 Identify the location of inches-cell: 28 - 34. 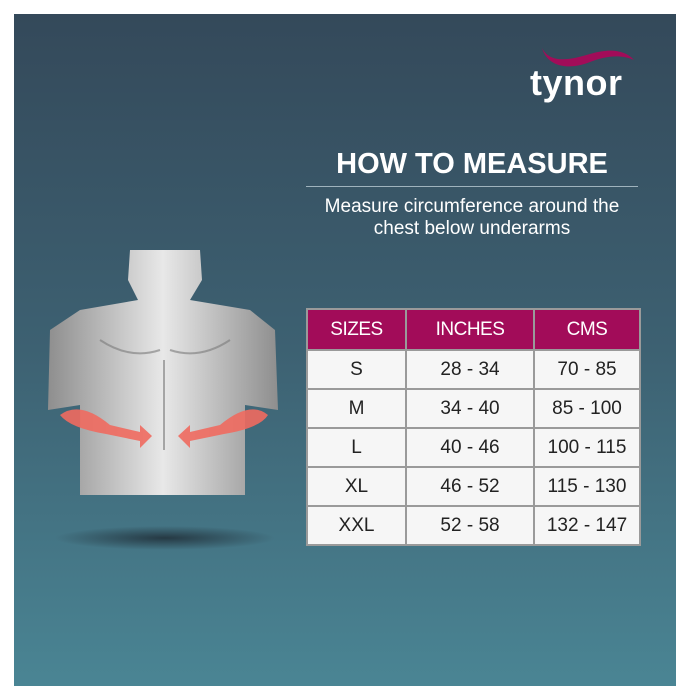
(470, 369).